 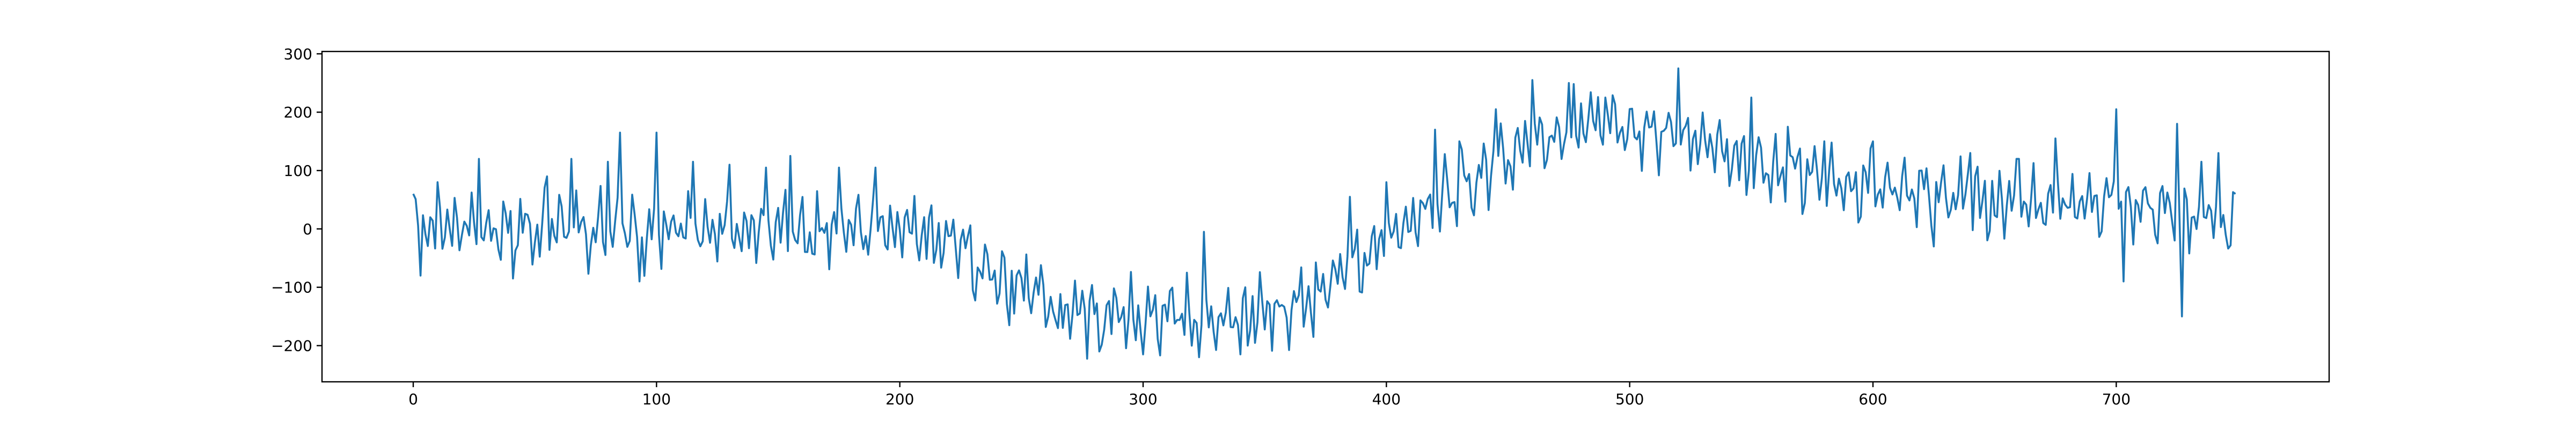 I want to click on x-tick-label: 500, so click(x=1629, y=399).